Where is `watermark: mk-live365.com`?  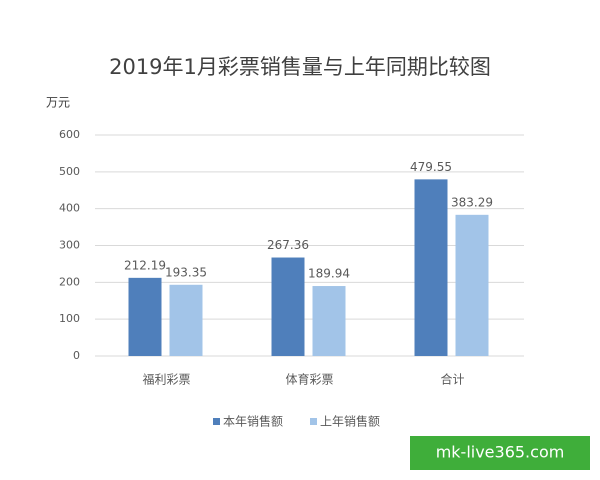 watermark: mk-live365.com is located at coordinates (500, 452).